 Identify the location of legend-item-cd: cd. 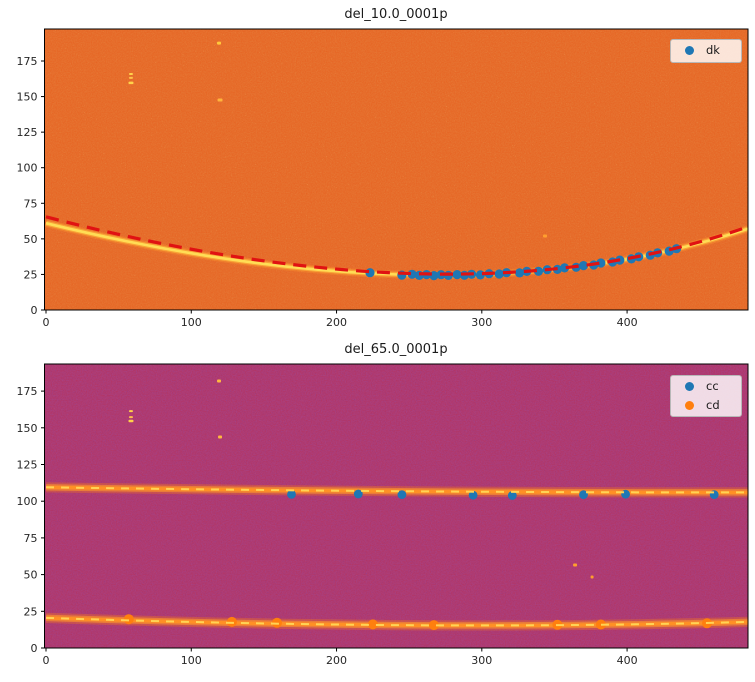
(706, 404).